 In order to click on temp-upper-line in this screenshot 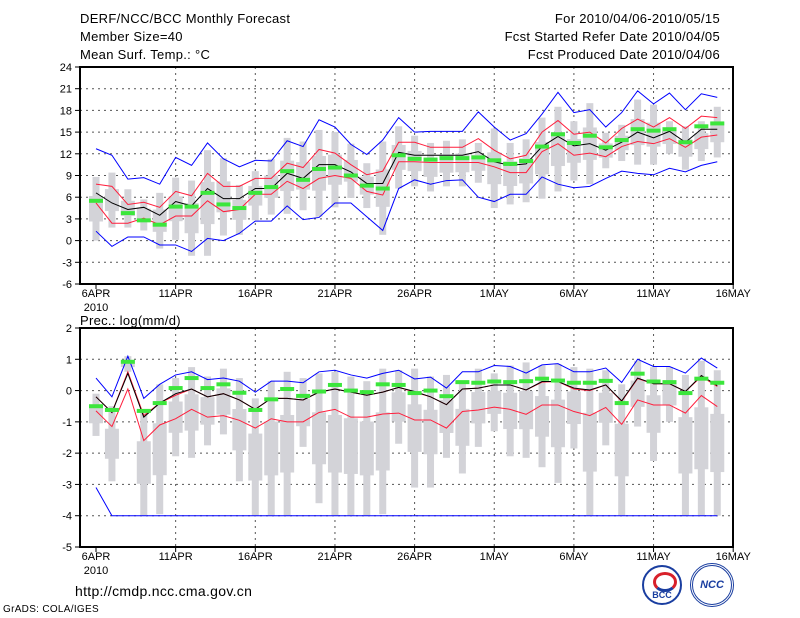, I will do `click(406, 161)`.